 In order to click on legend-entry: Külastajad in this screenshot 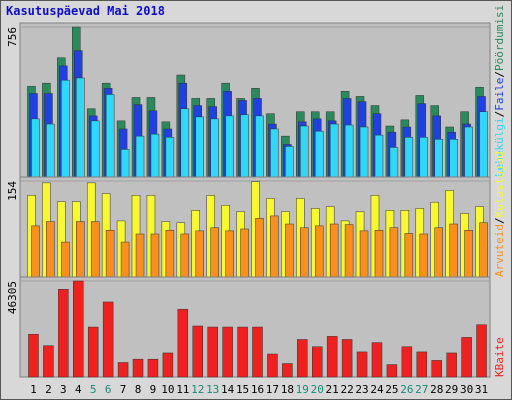, I will do `click(499, 184)`.